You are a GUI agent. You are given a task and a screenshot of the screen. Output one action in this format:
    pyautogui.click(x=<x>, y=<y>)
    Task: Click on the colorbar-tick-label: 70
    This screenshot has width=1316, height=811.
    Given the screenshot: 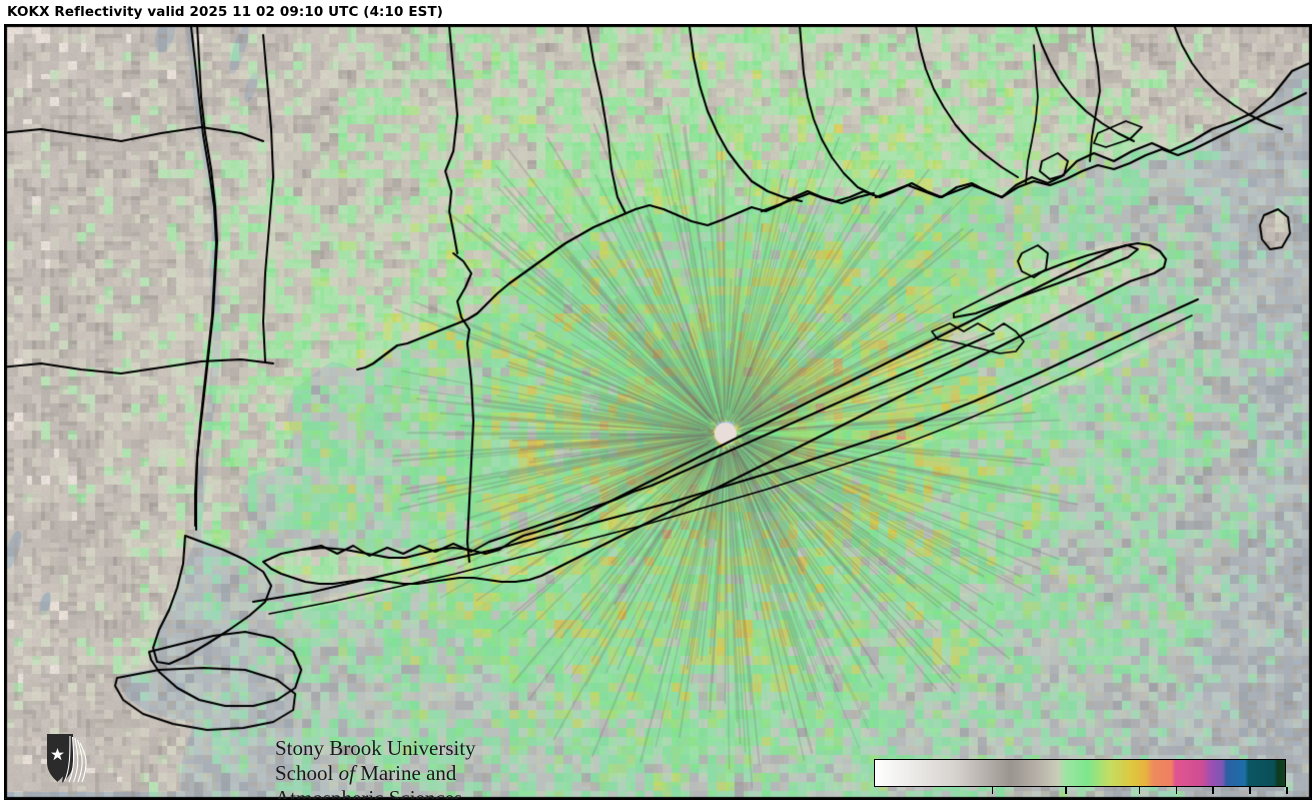 What is the action you would take?
    pyautogui.click(x=1249, y=797)
    